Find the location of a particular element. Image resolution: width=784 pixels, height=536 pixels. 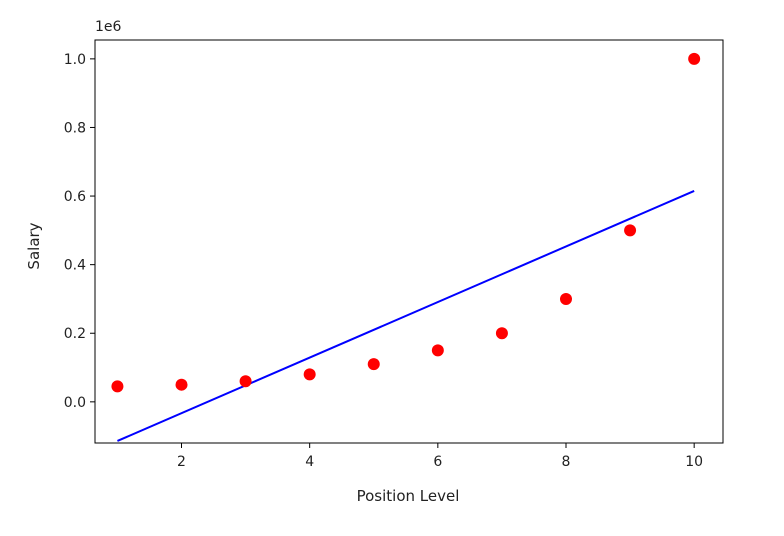

y-tick-label: 0.4 is located at coordinates (75, 266).